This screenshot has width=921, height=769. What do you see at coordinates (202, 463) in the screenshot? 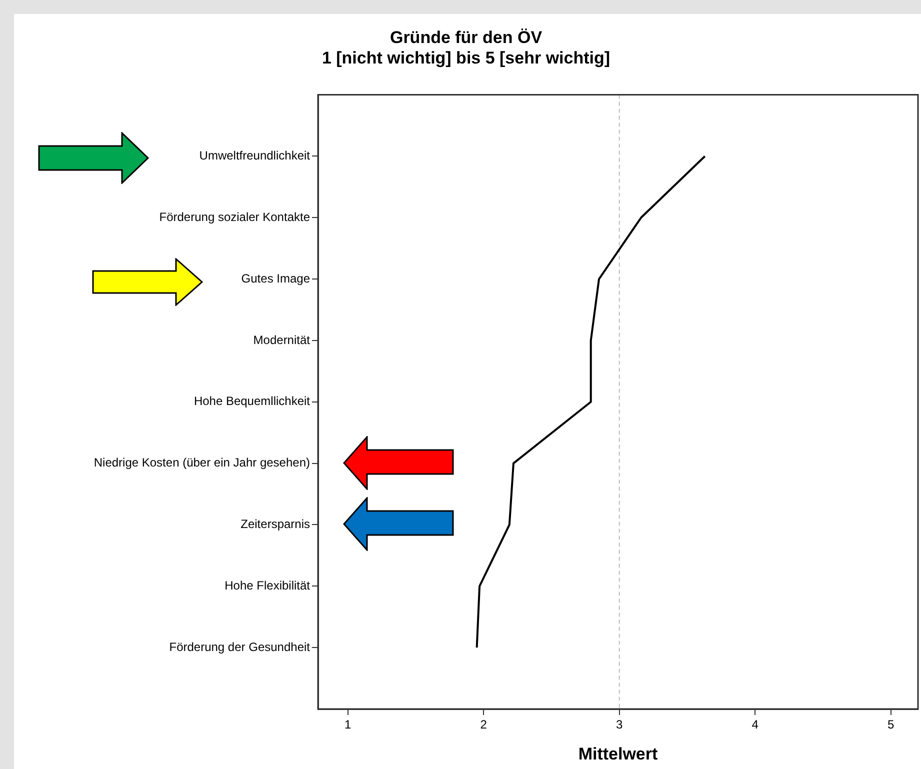
I see `y-tick-label: Niedrige Kosten (über ein Jahr gesehen)` at bounding box center [202, 463].